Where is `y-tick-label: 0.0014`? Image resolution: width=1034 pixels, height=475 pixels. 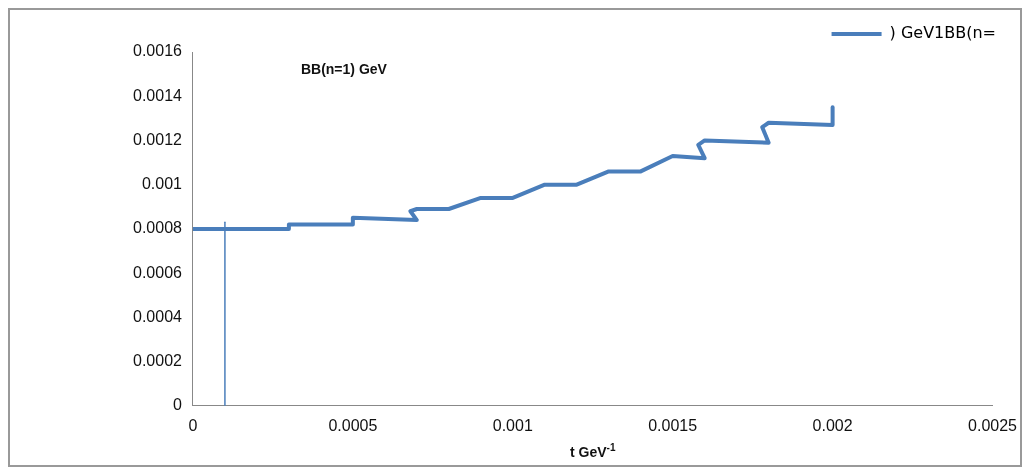 y-tick-label: 0.0014 is located at coordinates (158, 95).